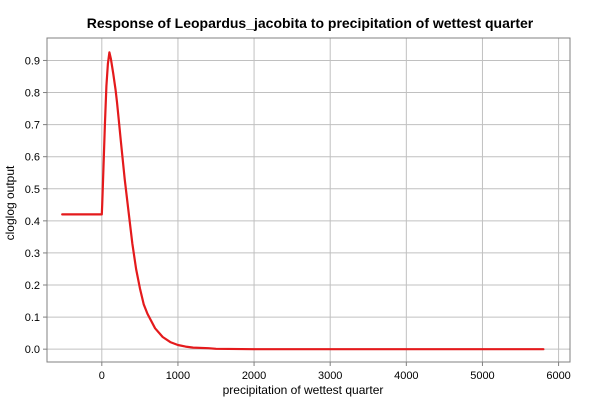 The width and height of the screenshot is (600, 400). I want to click on y-tick-label: 0.3, so click(32, 254).